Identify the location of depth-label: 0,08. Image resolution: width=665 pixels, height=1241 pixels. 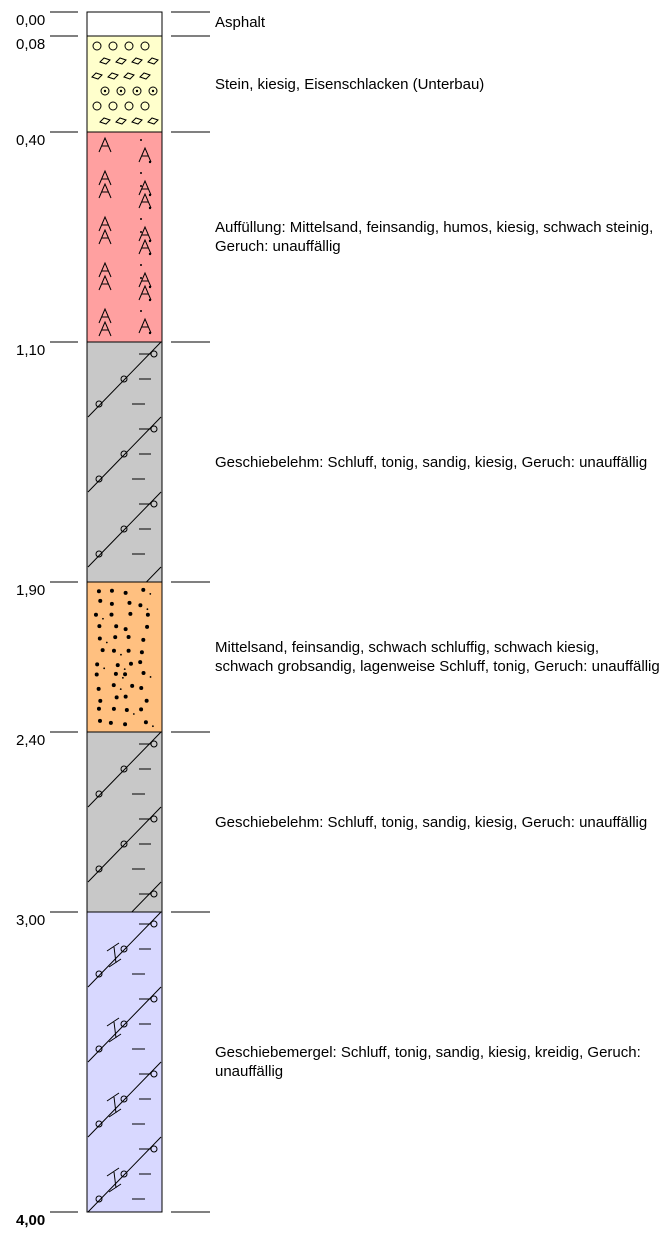
(31, 44).